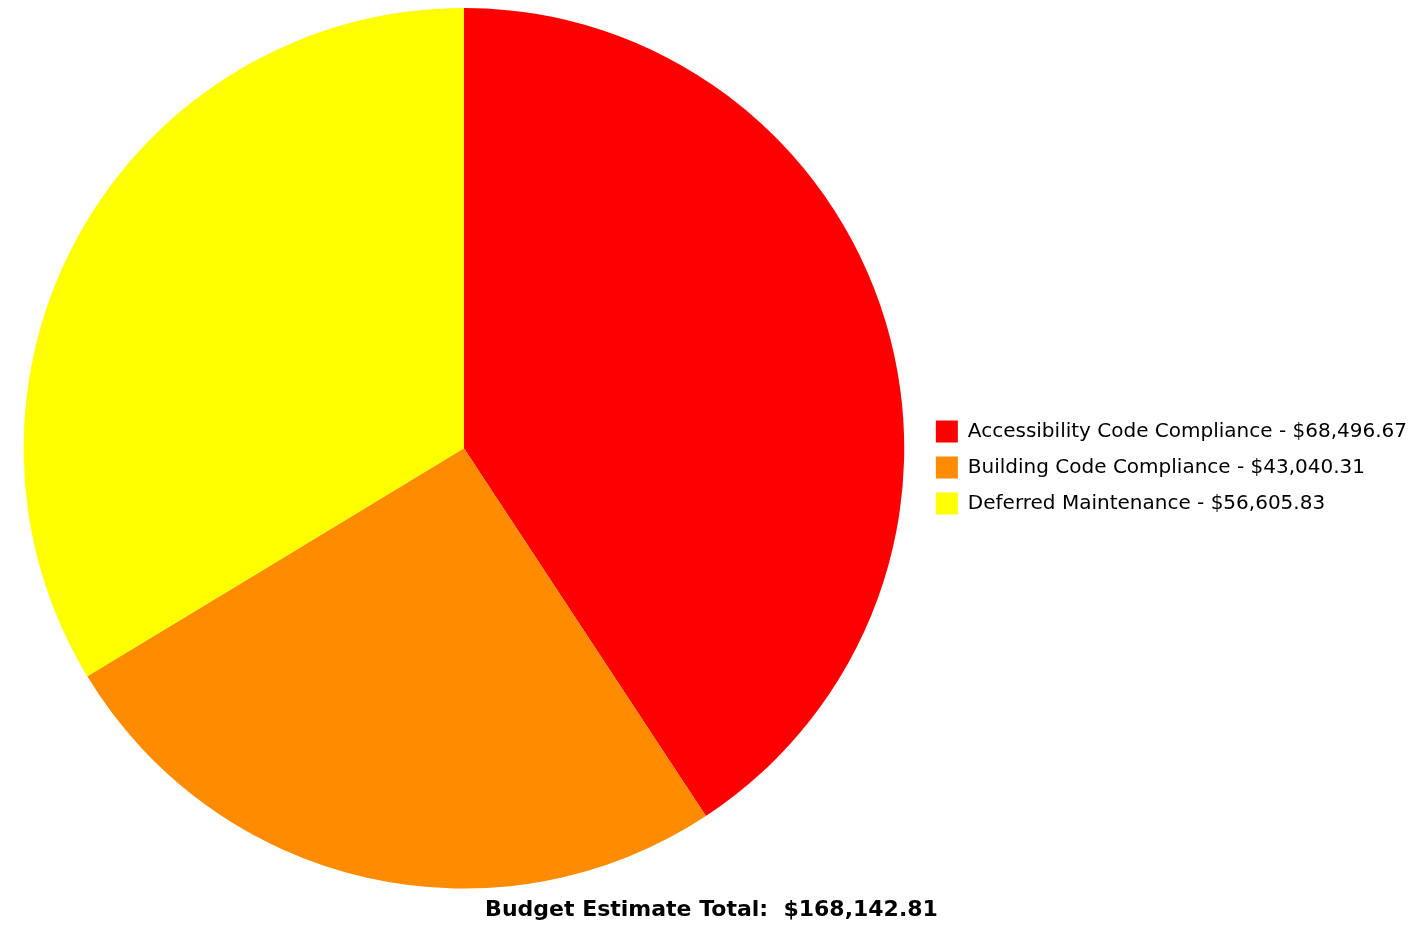 The width and height of the screenshot is (1427, 927). Describe the element at coordinates (1166, 465) in the screenshot. I see `legend-label: Building Code Compliance - $43,040.31` at that location.